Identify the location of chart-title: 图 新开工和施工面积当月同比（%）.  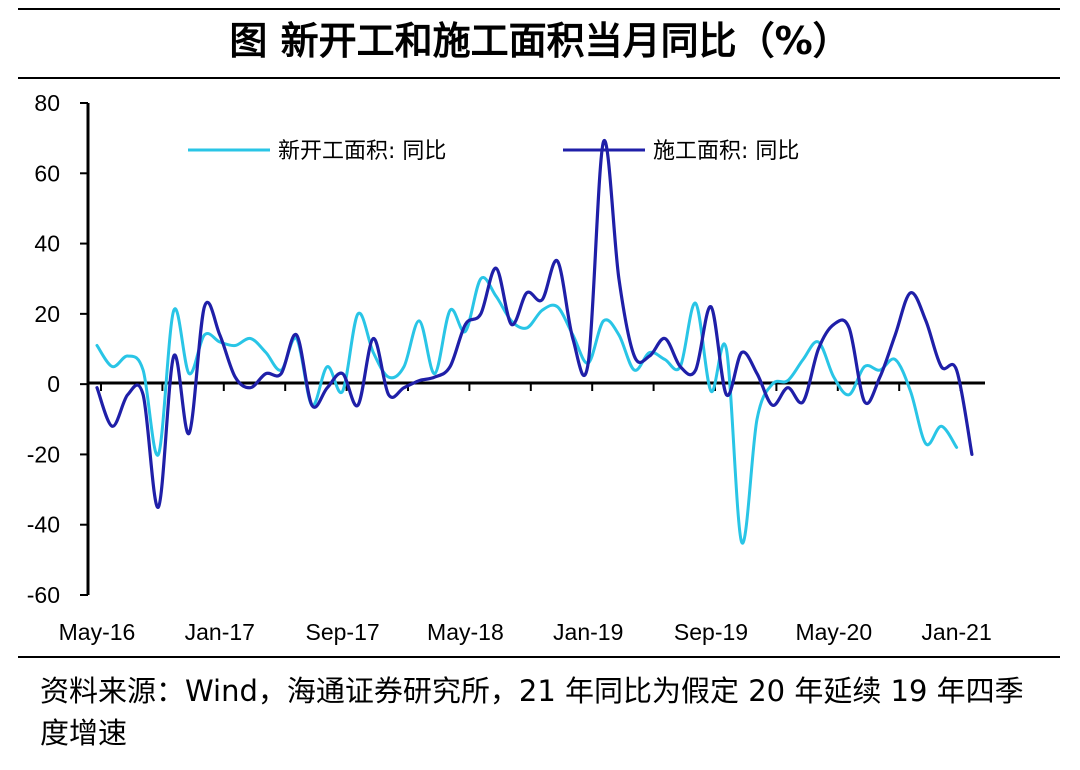
(540, 41).